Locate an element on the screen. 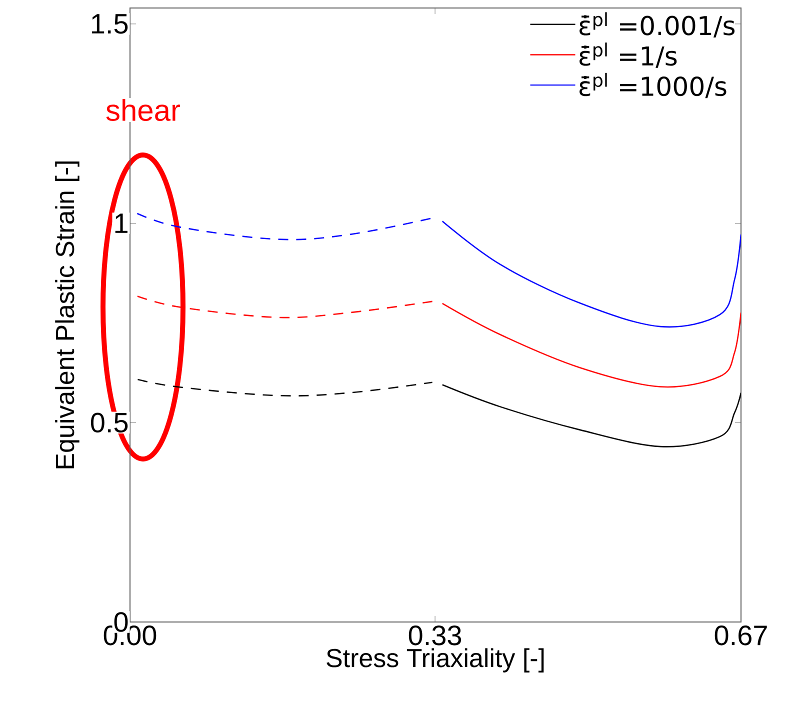  x-axis-title: Stress Triaxiality [-] is located at coordinates (435, 660).